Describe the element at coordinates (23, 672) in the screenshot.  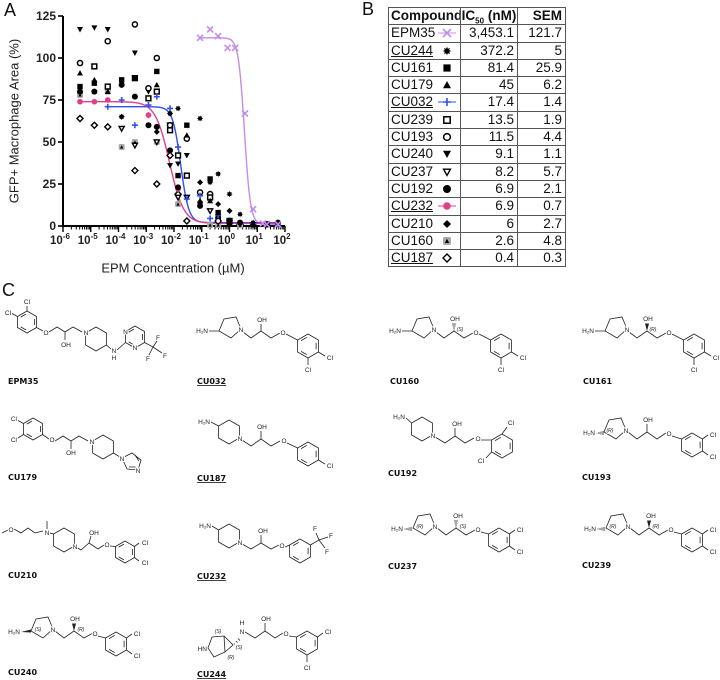
I see `structure-name: CU240` at that location.